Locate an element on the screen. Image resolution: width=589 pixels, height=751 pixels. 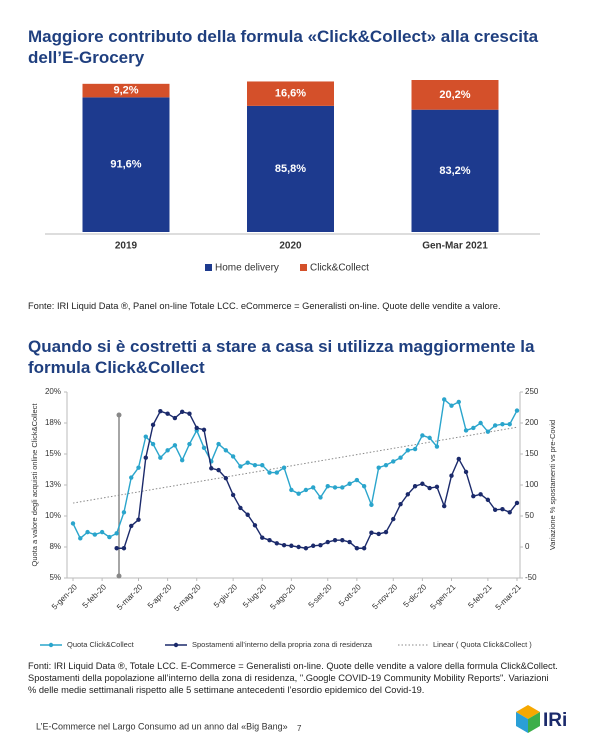
x-tick-label: 5-feb-21 is located at coordinates (480, 596).